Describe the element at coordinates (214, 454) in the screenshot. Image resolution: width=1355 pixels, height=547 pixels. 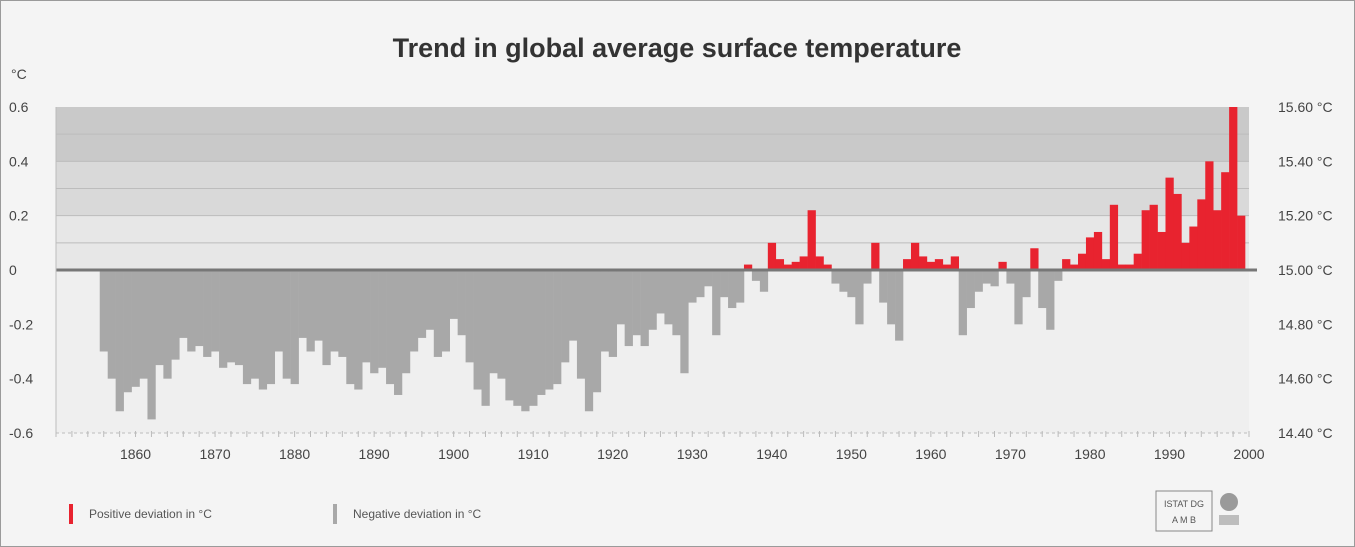
I see `x-tick-label: 1870` at that location.